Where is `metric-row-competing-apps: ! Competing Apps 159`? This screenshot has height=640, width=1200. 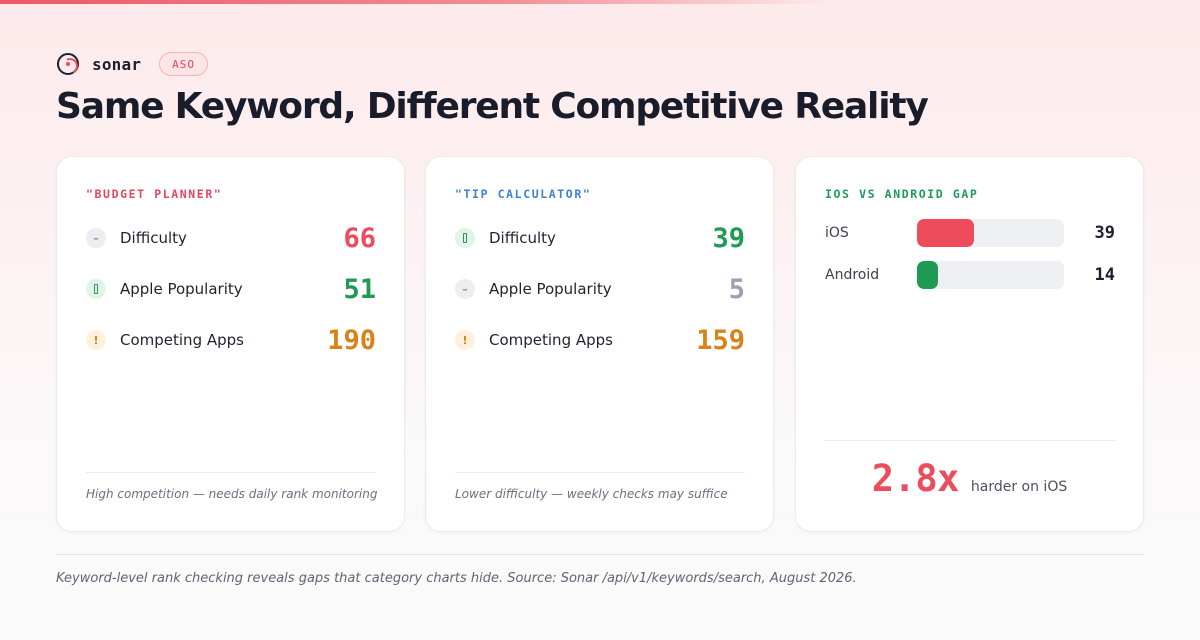 metric-row-competing-apps: ! Competing Apps 159 is located at coordinates (600, 340).